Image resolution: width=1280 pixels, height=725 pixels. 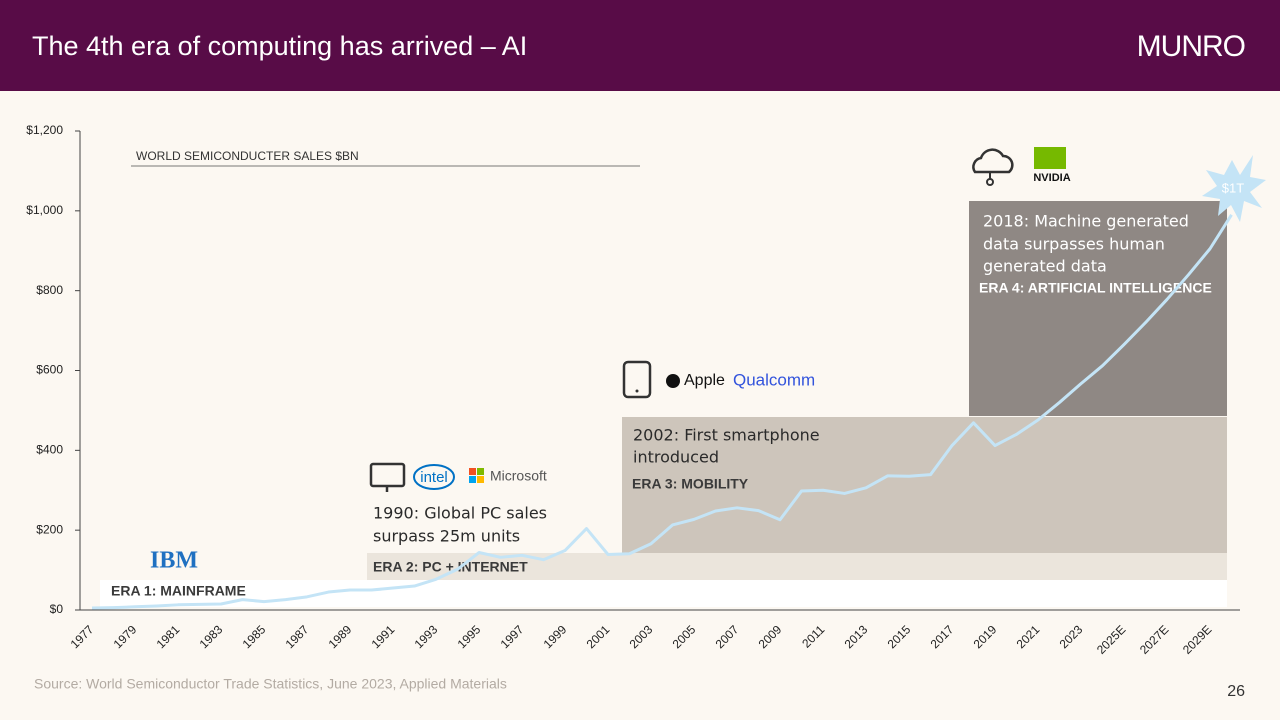 What do you see at coordinates (446, 536) in the screenshot?
I see `annotation: surpass 25m units` at bounding box center [446, 536].